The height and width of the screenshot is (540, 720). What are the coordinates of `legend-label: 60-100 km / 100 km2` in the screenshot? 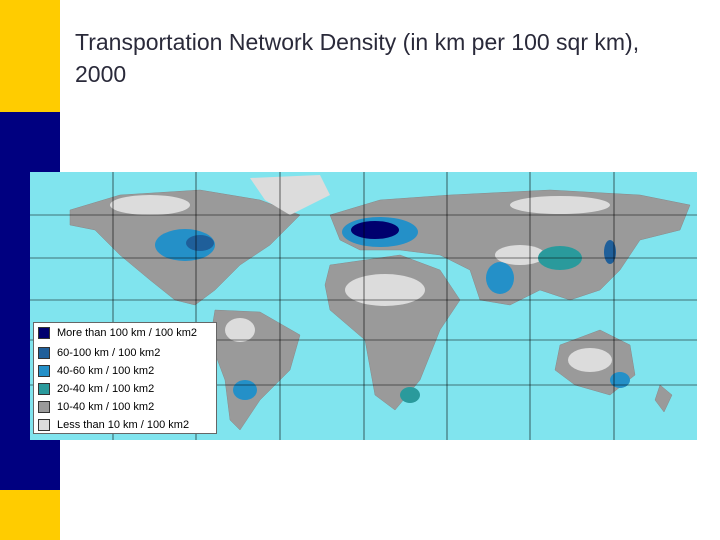 It's located at (109, 353).